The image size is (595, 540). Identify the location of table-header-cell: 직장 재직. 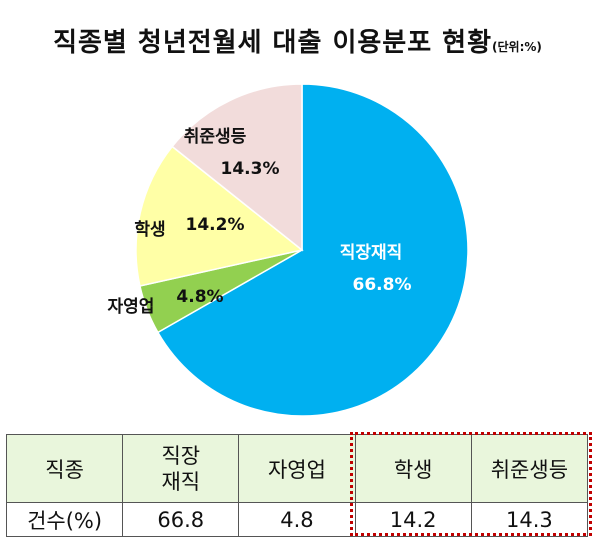
(181, 468).